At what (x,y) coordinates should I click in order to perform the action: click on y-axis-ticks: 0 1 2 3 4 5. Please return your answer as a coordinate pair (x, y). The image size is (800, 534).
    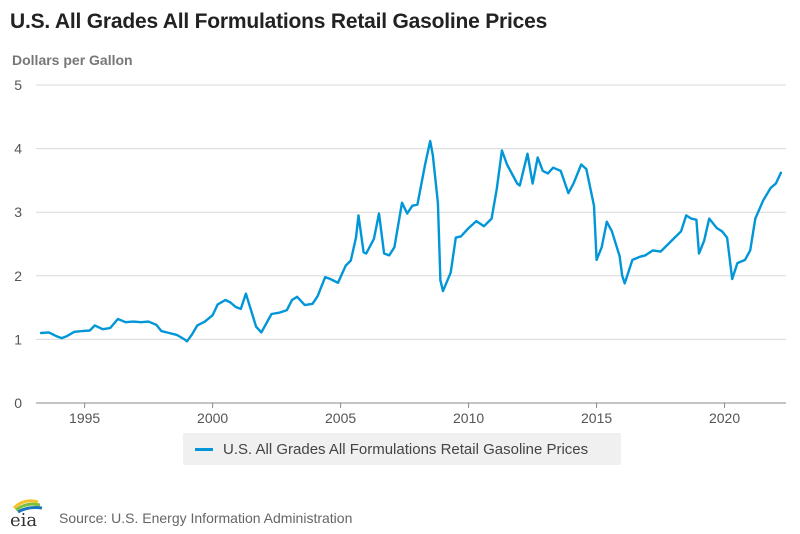
    Looking at the image, I should click on (18, 244).